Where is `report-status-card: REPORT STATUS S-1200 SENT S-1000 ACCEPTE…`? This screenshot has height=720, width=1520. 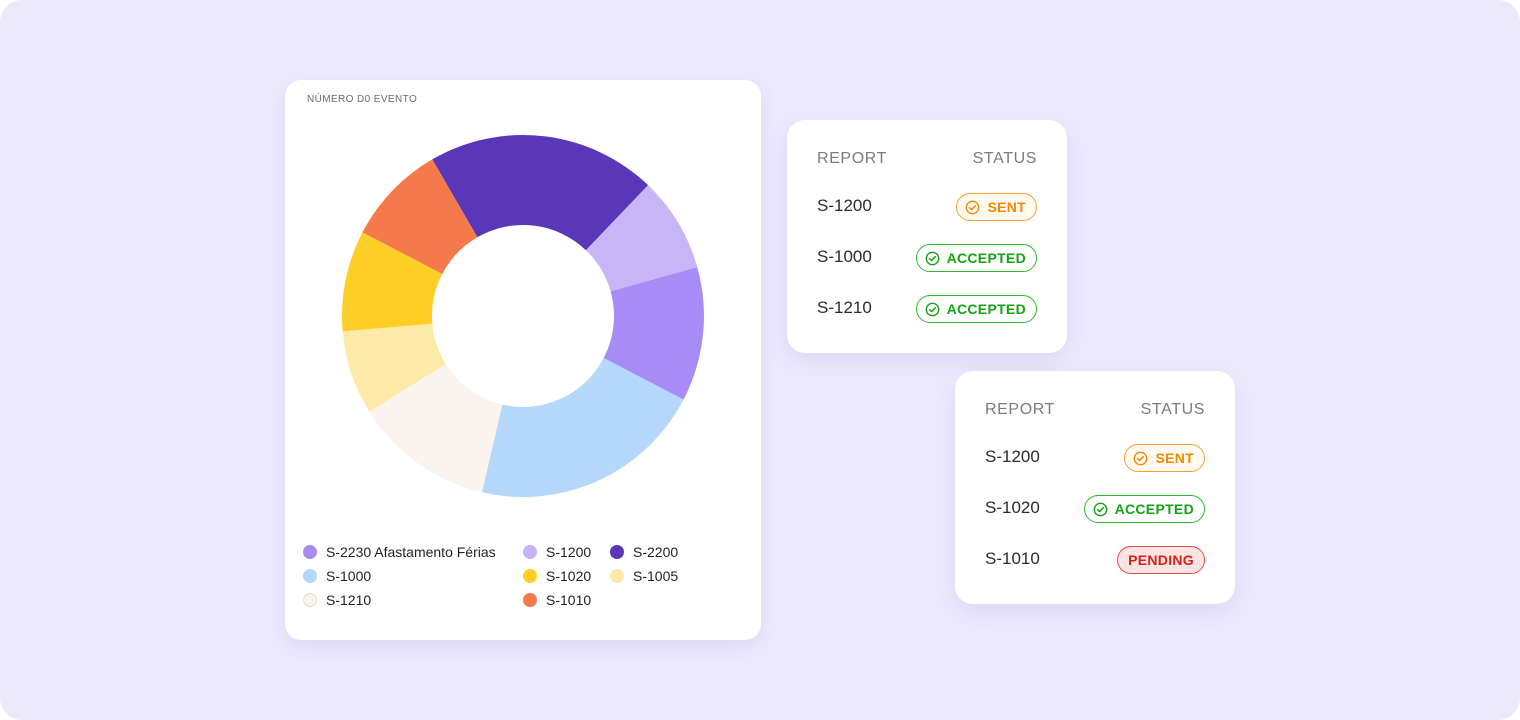
report-status-card: REPORT STATUS S-1200 SENT S-1000 ACCEPTE… is located at coordinates (927, 236).